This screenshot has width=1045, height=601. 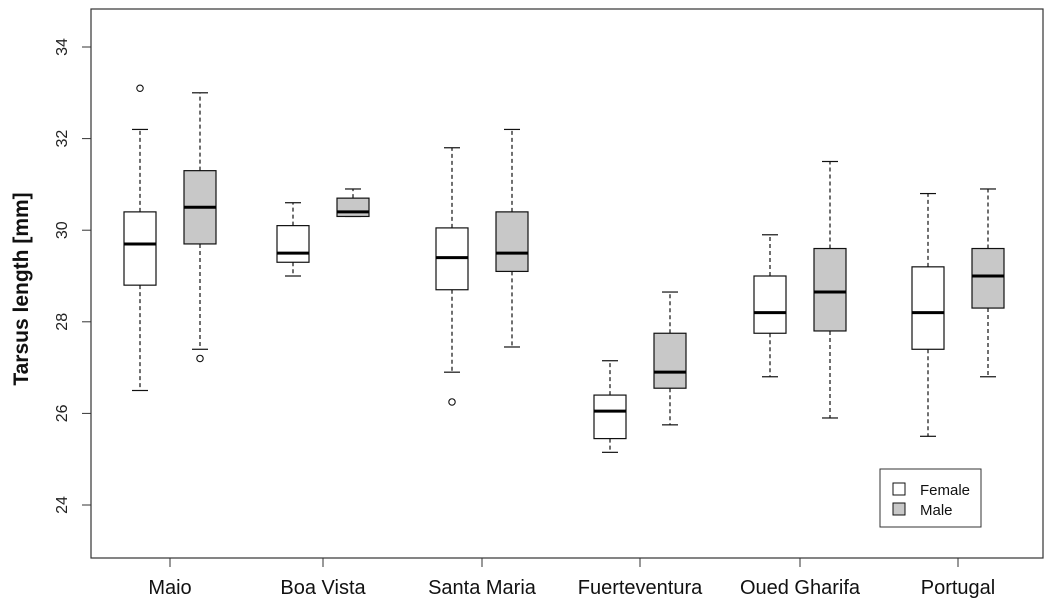 I want to click on y-axis-label: Tarsus length [mm], so click(x=21, y=288).